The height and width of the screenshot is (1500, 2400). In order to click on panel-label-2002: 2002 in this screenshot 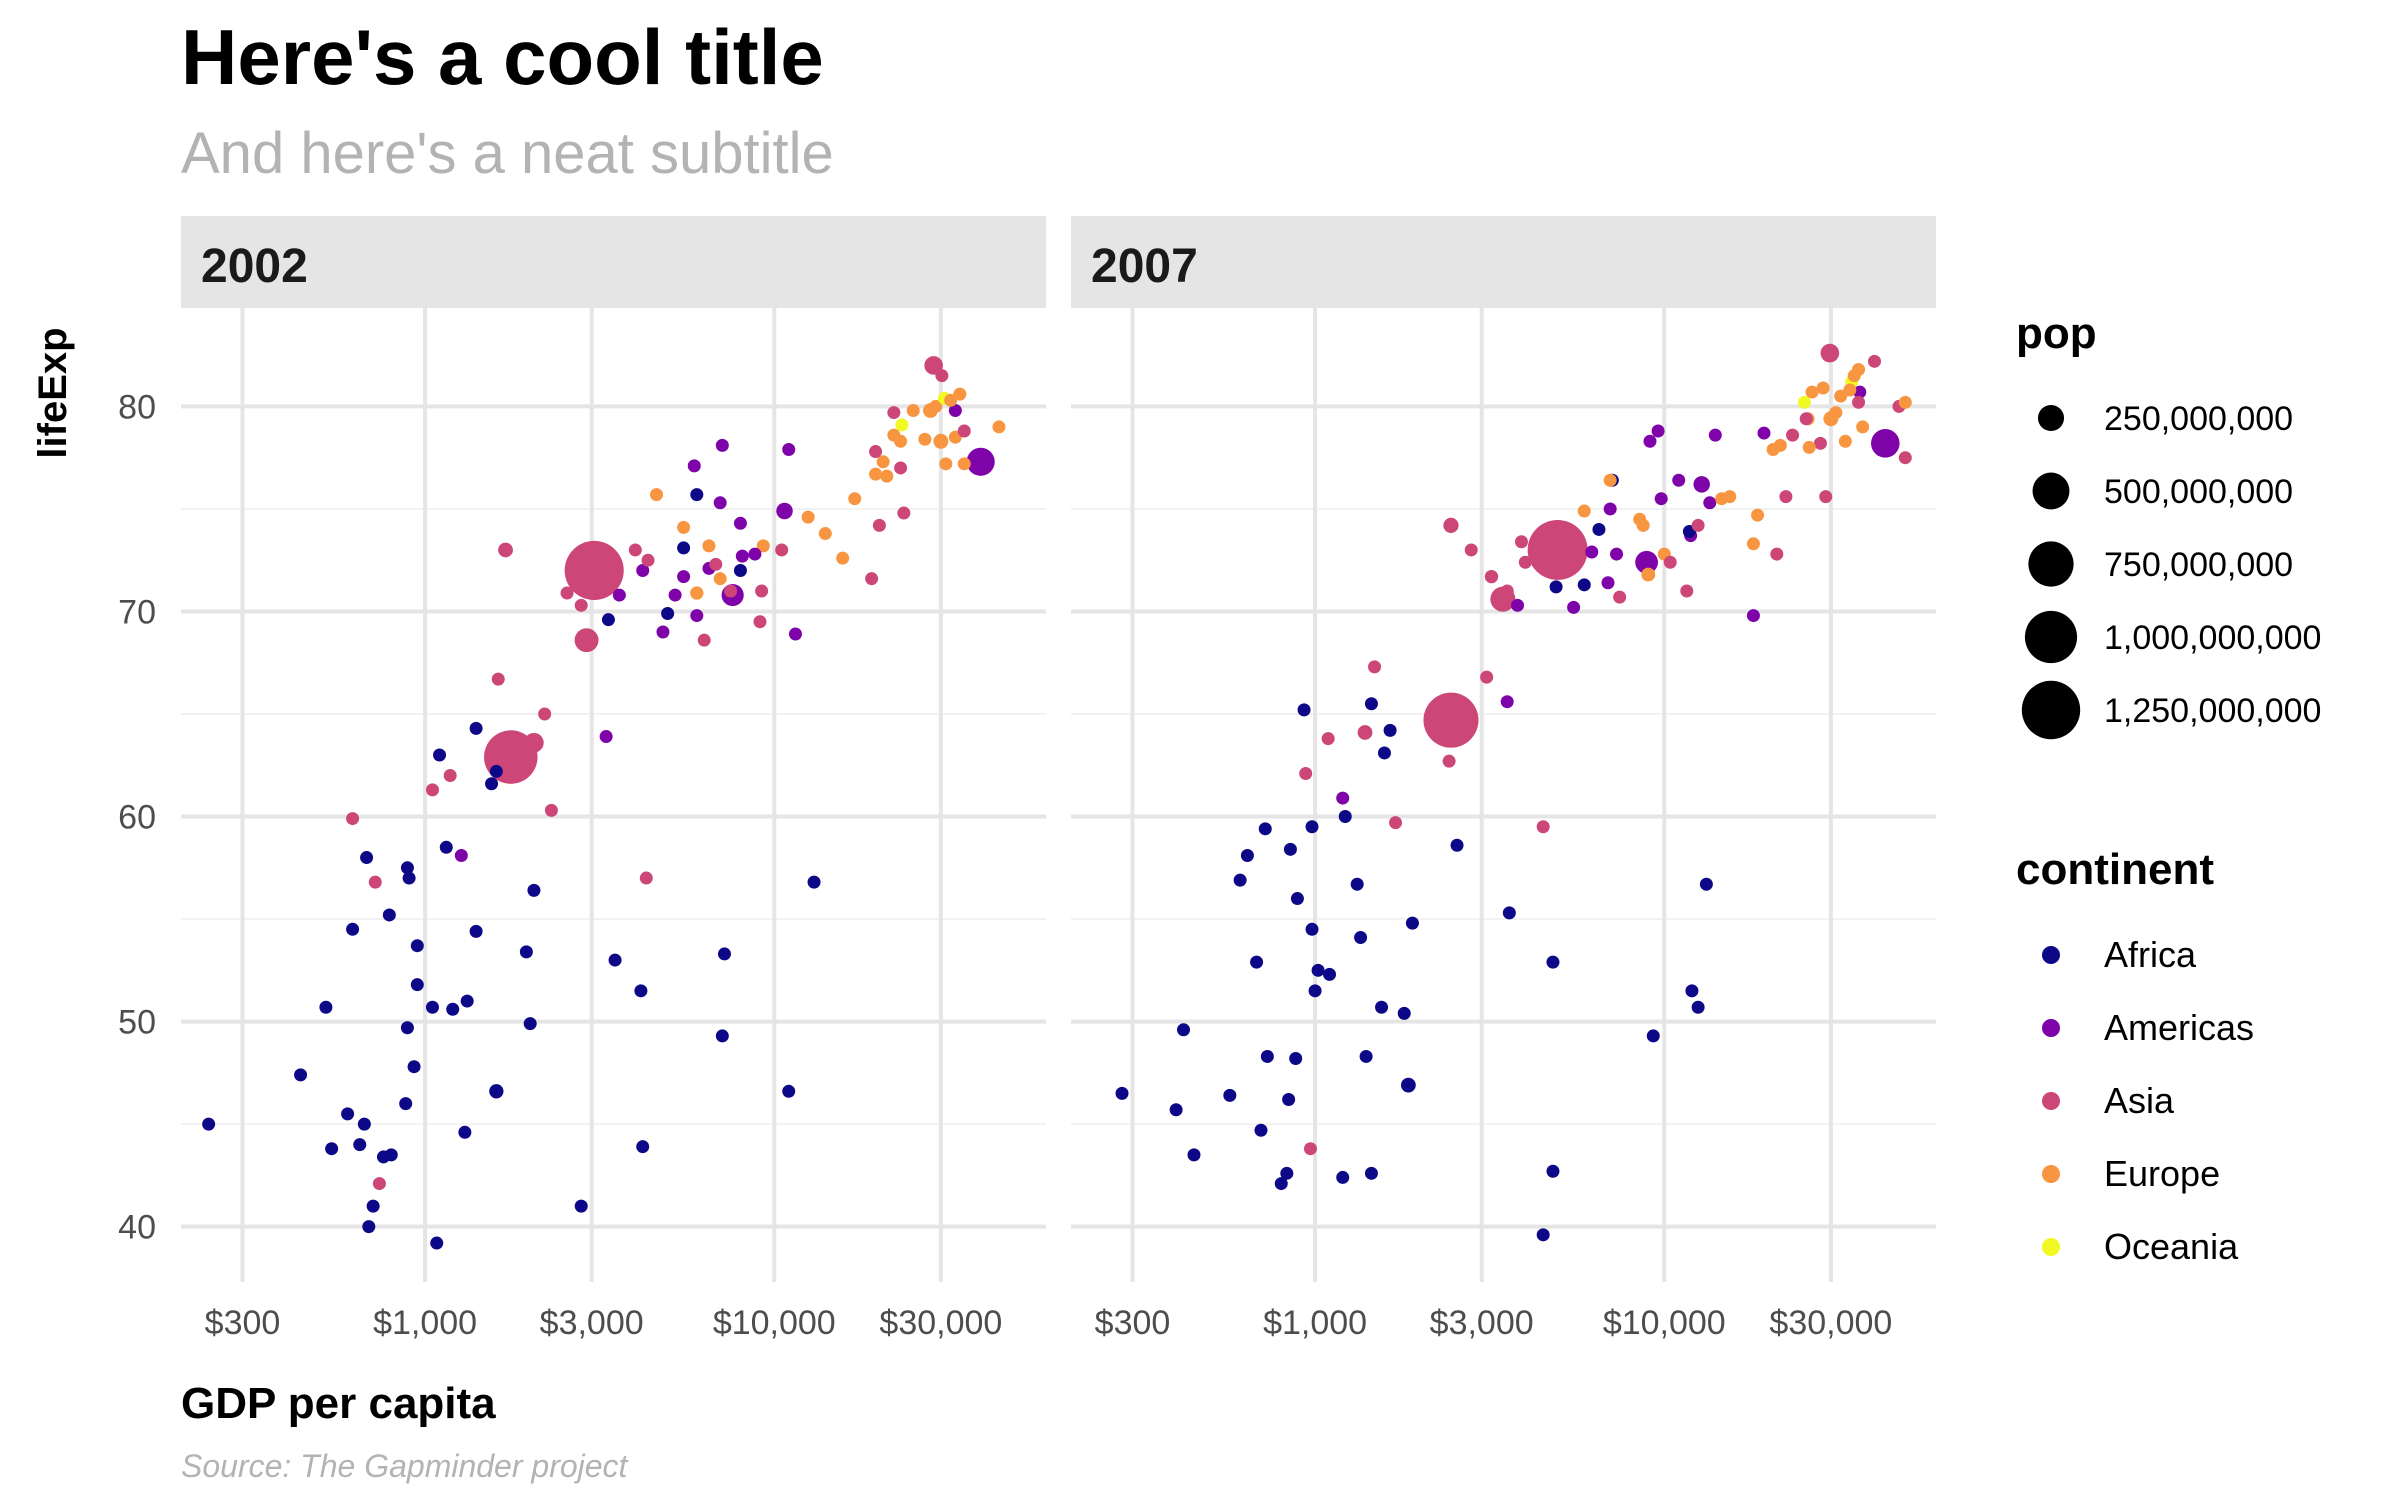, I will do `click(254, 266)`.